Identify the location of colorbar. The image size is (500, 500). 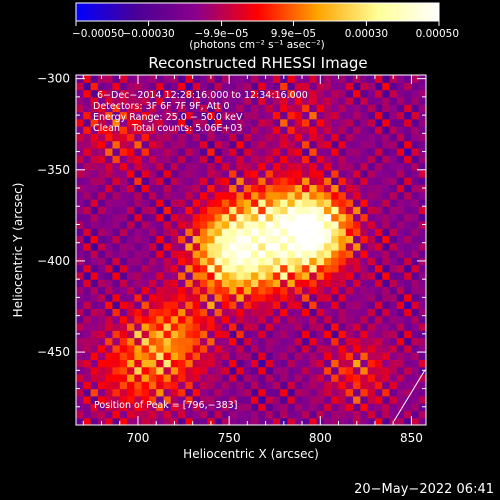
(257, 12).